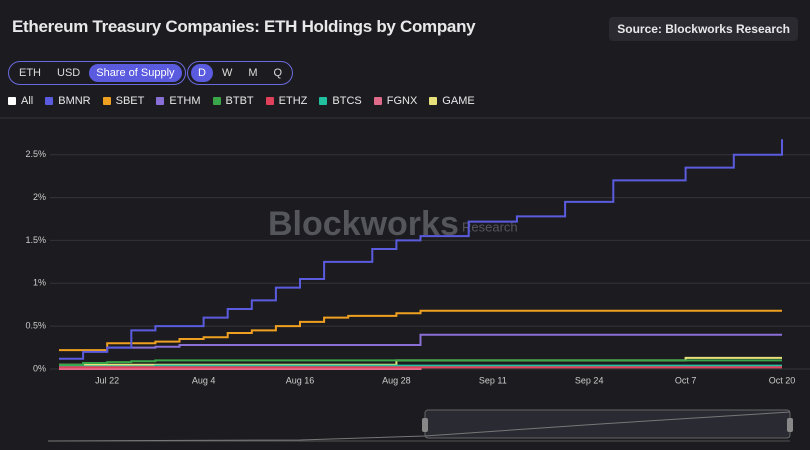  Describe the element at coordinates (35, 326) in the screenshot. I see `y-tick-label: 0.5%` at that location.